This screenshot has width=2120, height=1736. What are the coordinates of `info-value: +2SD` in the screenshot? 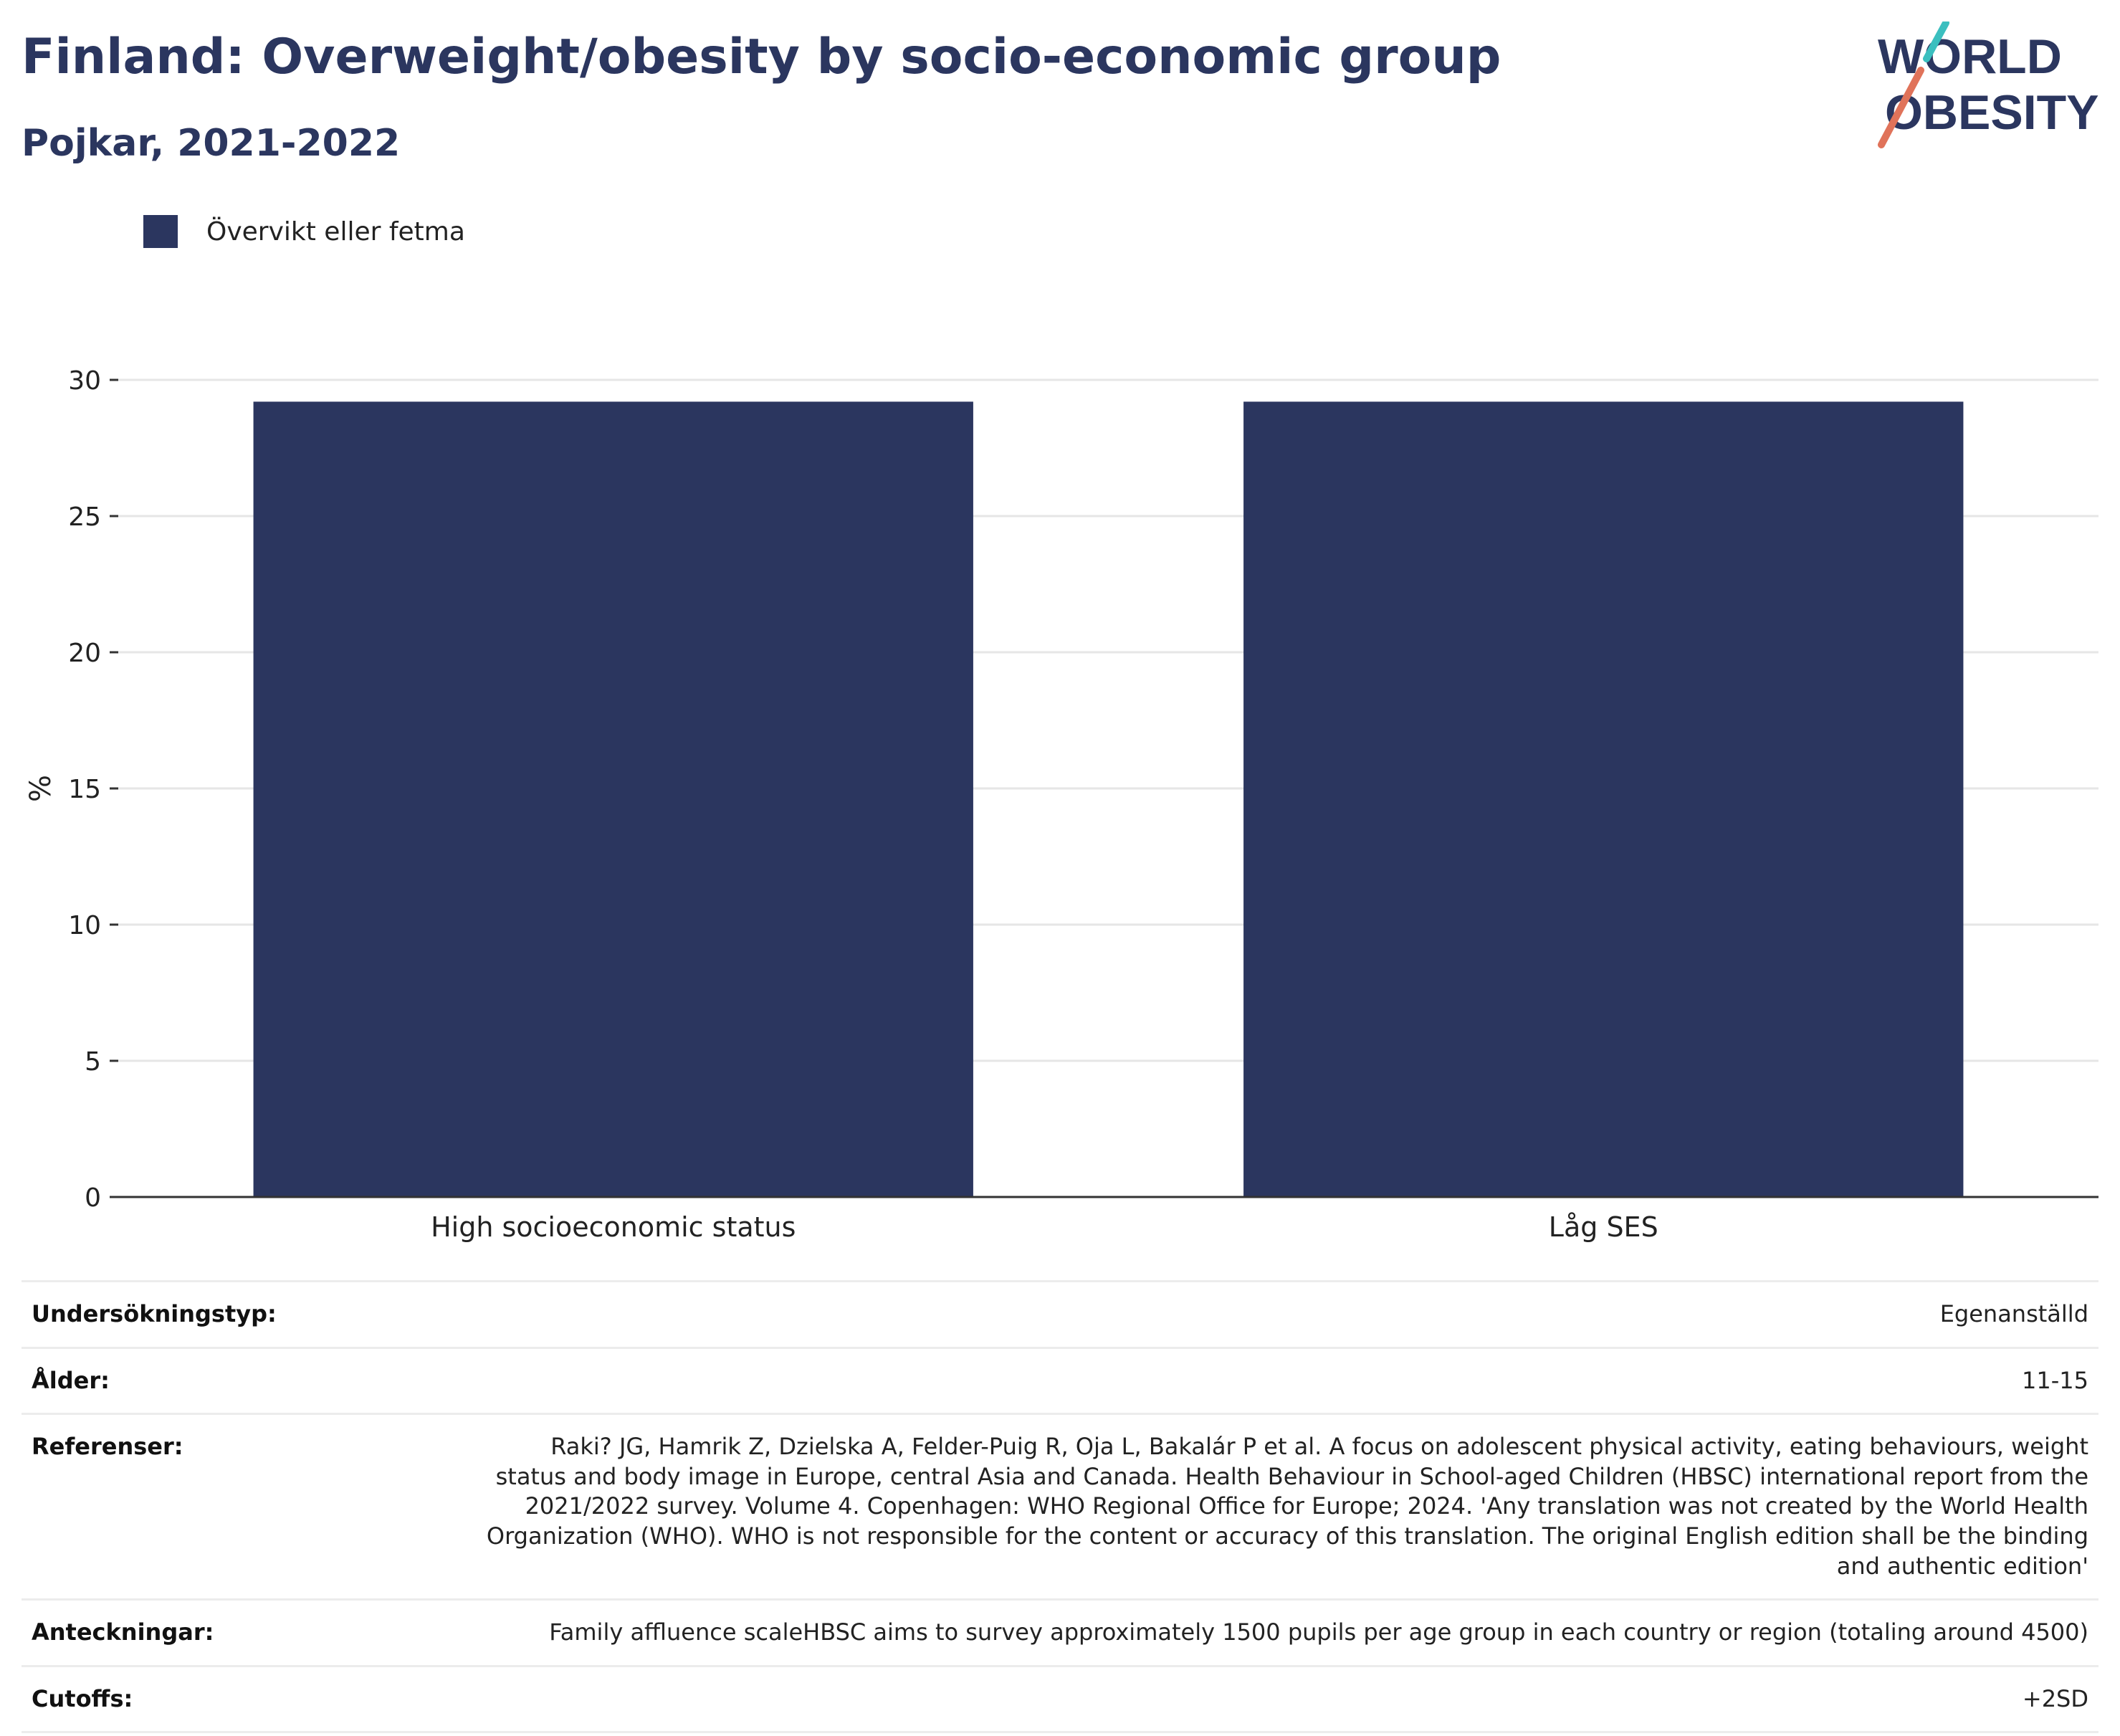 It's located at (1285, 1699).